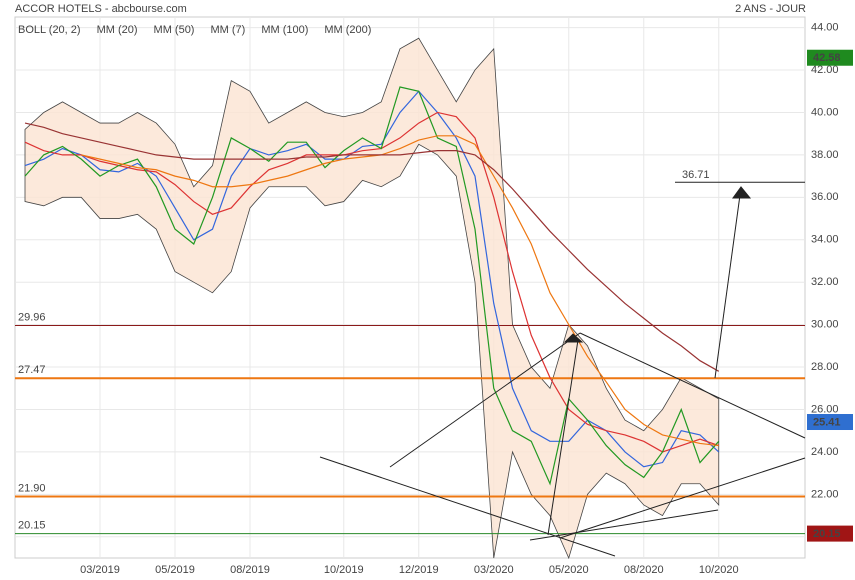 This screenshot has height=580, width=855. Describe the element at coordinates (825, 494) in the screenshot. I see `y-tick-label: 22.00` at that location.